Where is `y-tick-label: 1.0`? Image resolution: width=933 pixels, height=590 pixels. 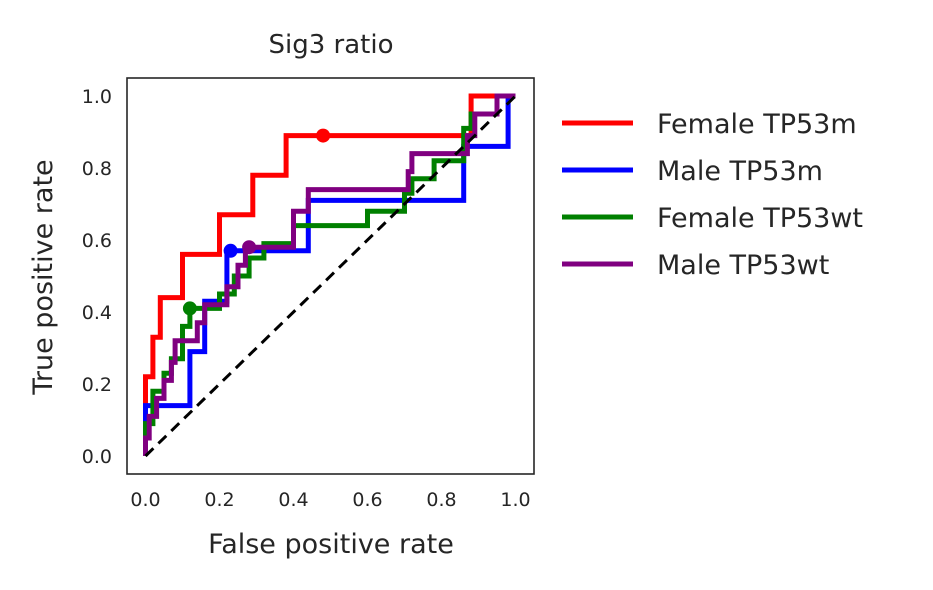
y-tick-label: 1.0 is located at coordinates (97, 97).